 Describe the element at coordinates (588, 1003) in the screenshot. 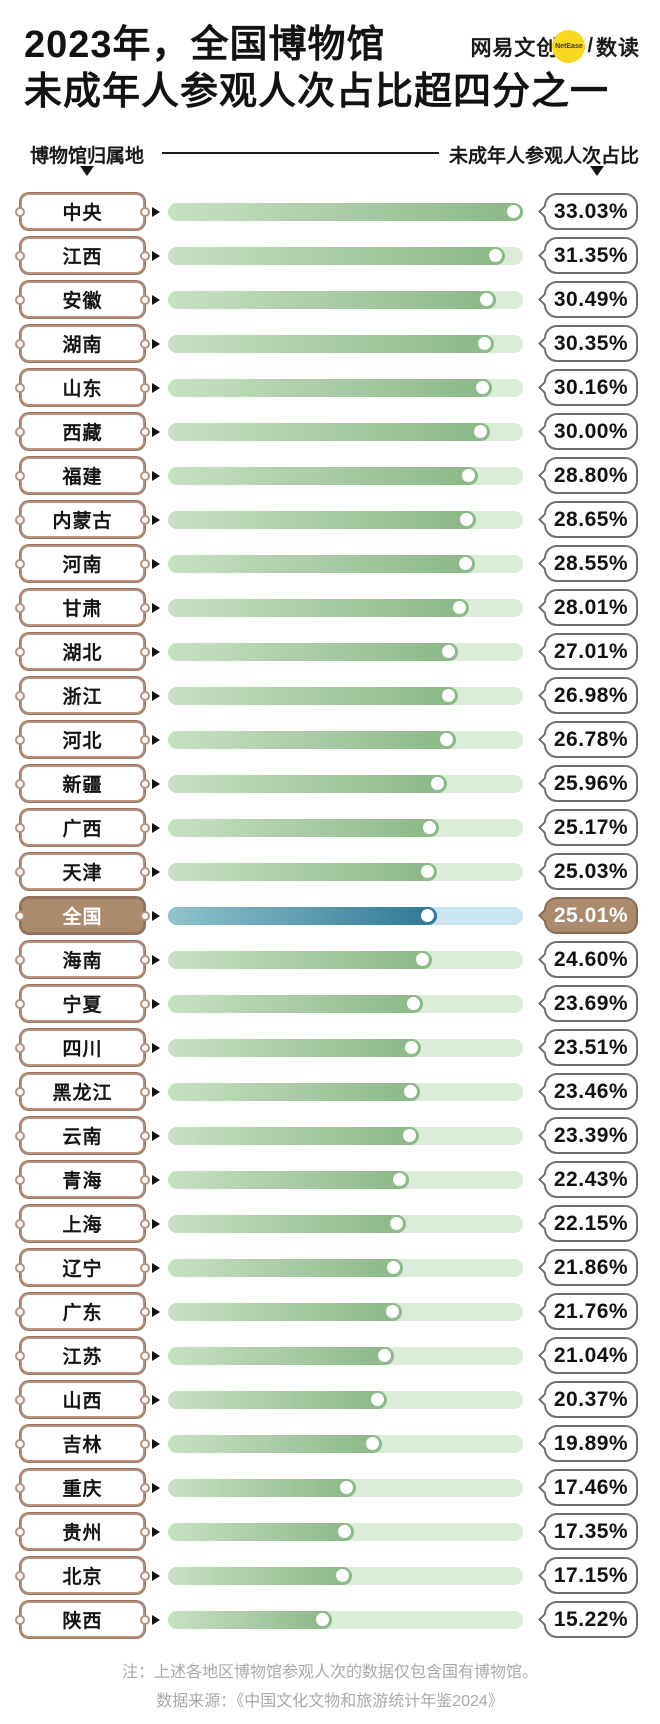

I see `value-bubble: 23.69%` at that location.